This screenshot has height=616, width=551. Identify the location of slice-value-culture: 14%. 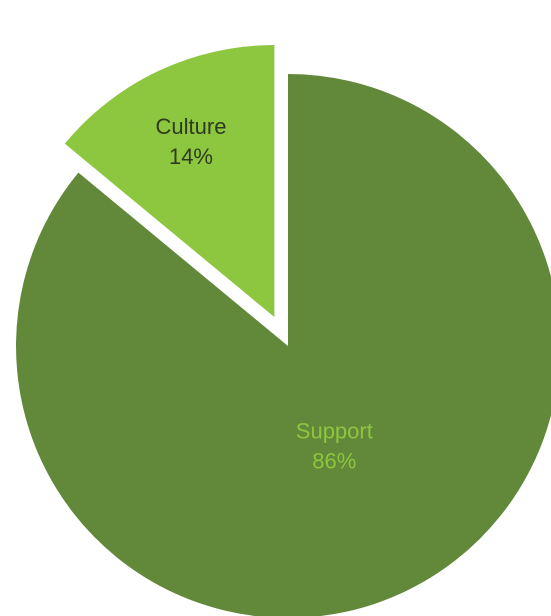
(191, 156).